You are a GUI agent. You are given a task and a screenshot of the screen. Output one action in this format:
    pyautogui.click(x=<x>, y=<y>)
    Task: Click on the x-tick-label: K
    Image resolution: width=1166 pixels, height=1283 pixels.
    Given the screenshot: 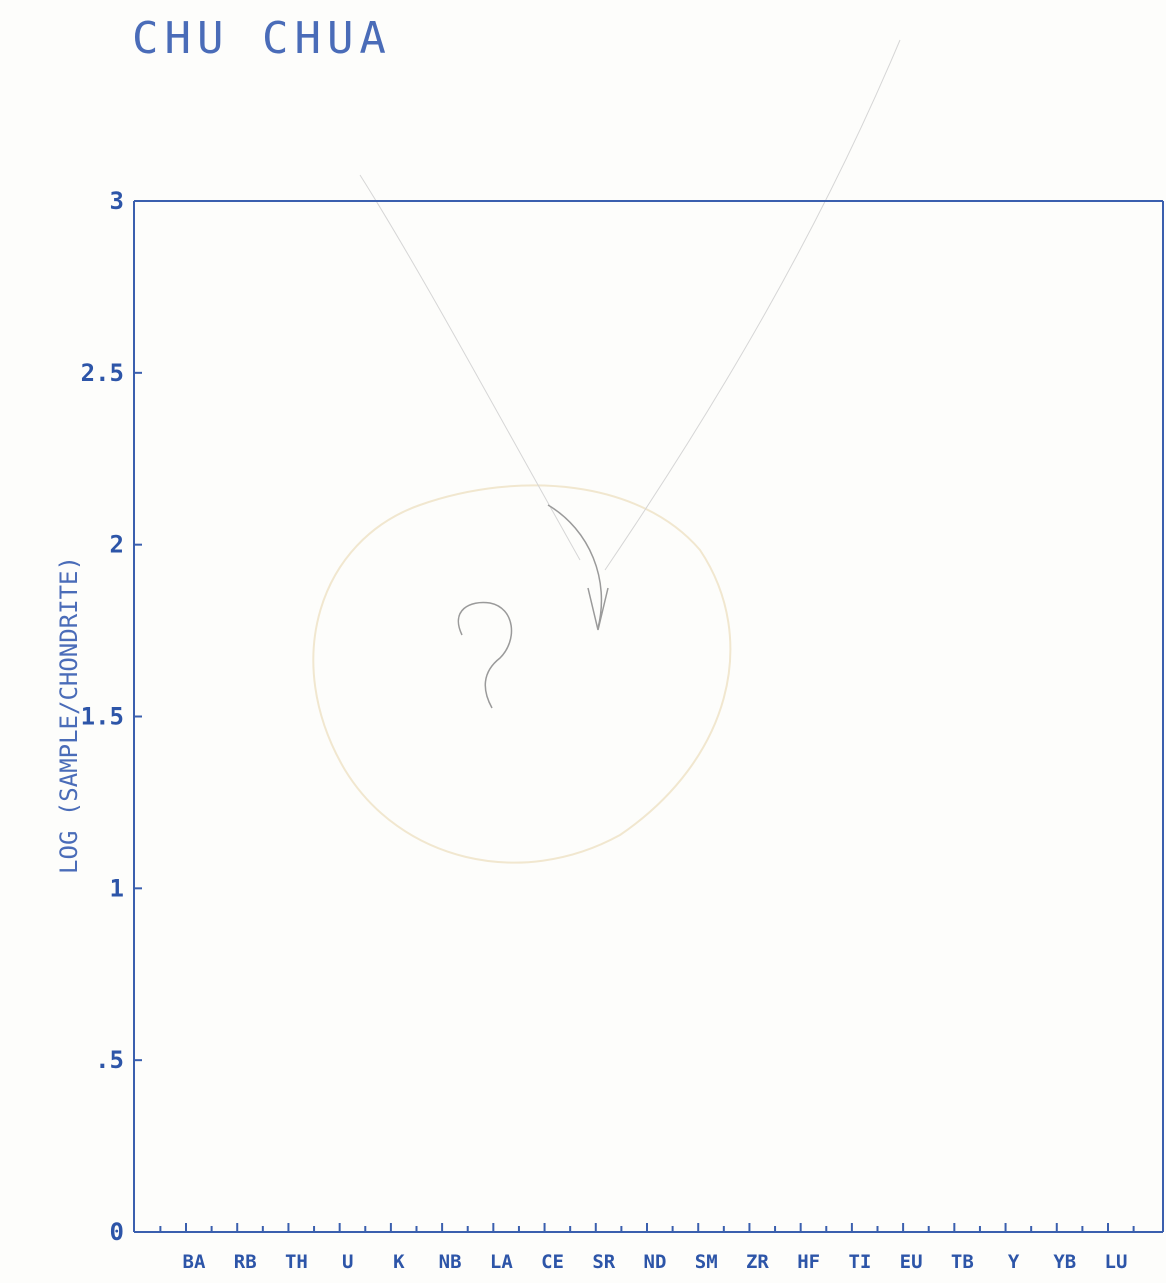 What is the action you would take?
    pyautogui.click(x=399, y=1262)
    